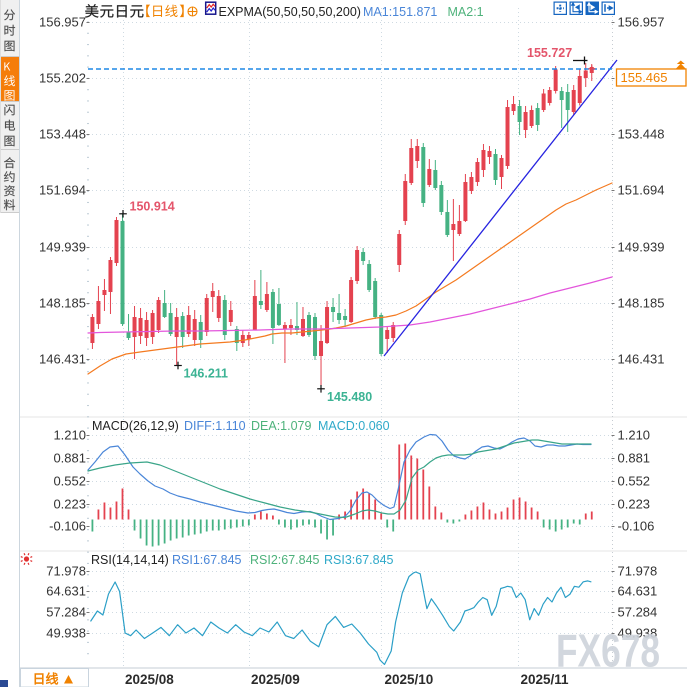 This screenshot has width=687, height=687. I want to click on svg-text: RSI3:67.845, so click(359, 560).